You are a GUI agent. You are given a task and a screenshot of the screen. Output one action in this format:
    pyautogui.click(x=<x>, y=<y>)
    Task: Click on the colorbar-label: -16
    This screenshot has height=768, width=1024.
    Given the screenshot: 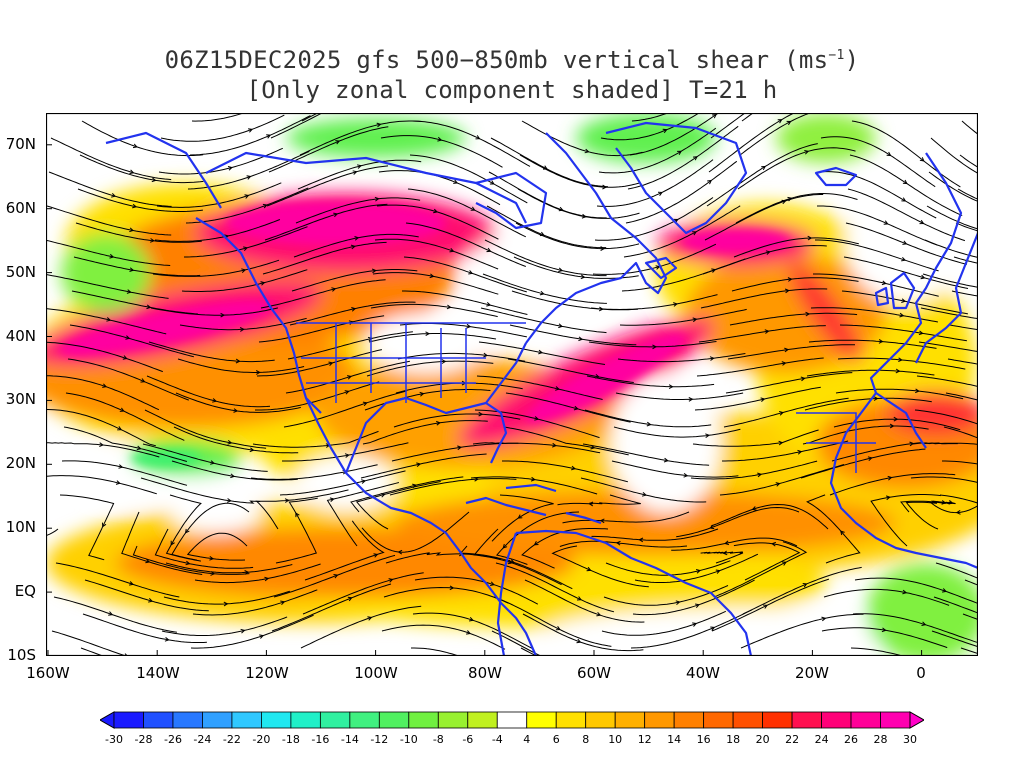 What is the action you would take?
    pyautogui.click(x=320, y=739)
    